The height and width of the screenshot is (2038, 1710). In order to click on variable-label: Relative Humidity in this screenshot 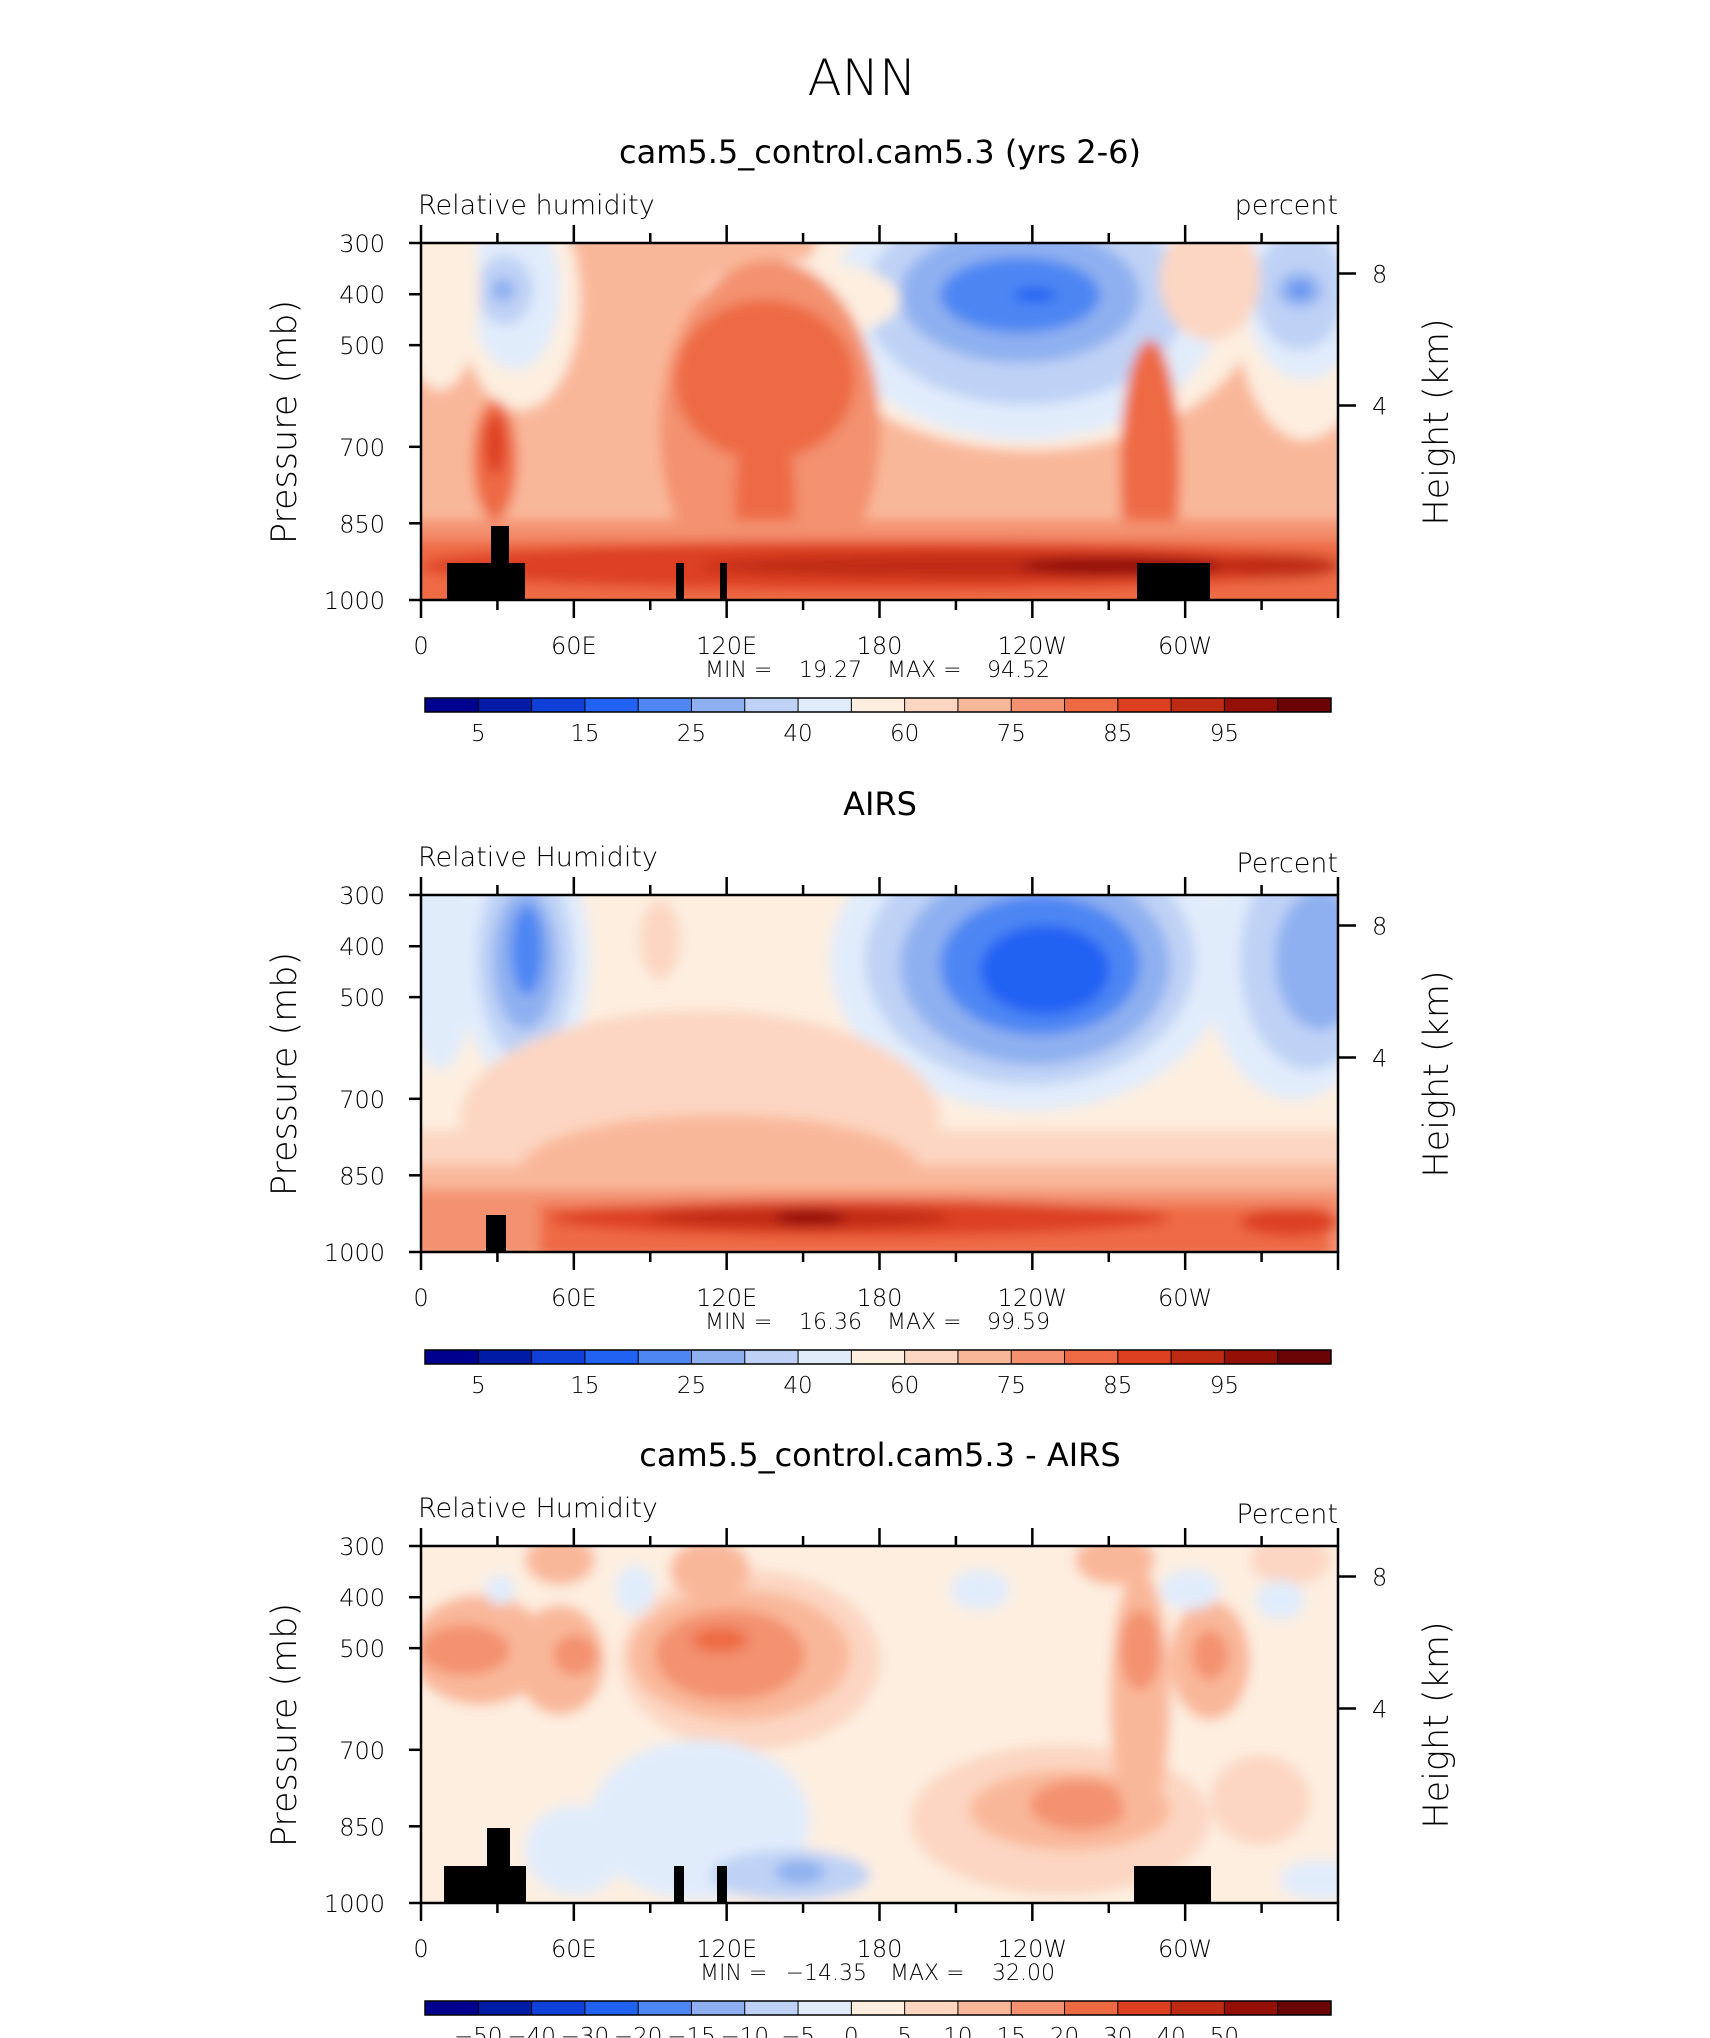, I will do `click(538, 857)`.